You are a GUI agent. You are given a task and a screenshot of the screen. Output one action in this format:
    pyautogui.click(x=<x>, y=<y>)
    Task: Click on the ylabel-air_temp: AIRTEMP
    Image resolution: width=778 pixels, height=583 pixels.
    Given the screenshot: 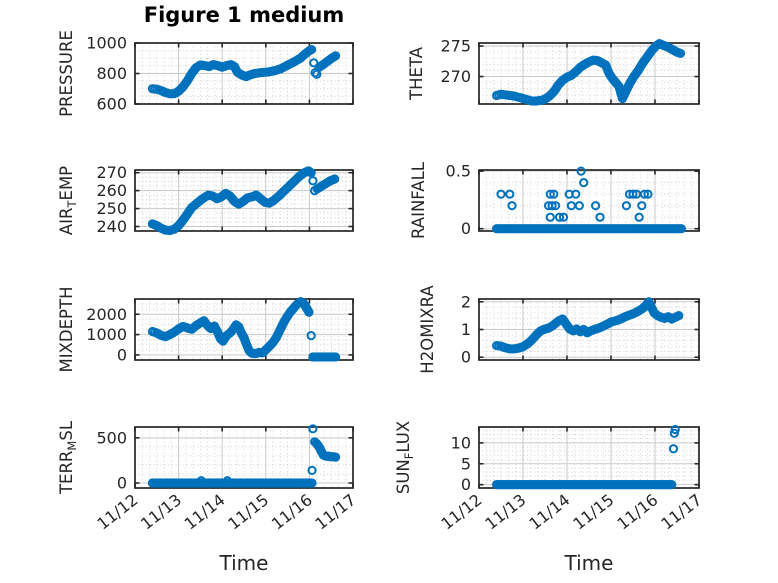 What is the action you would take?
    pyautogui.click(x=68, y=200)
    